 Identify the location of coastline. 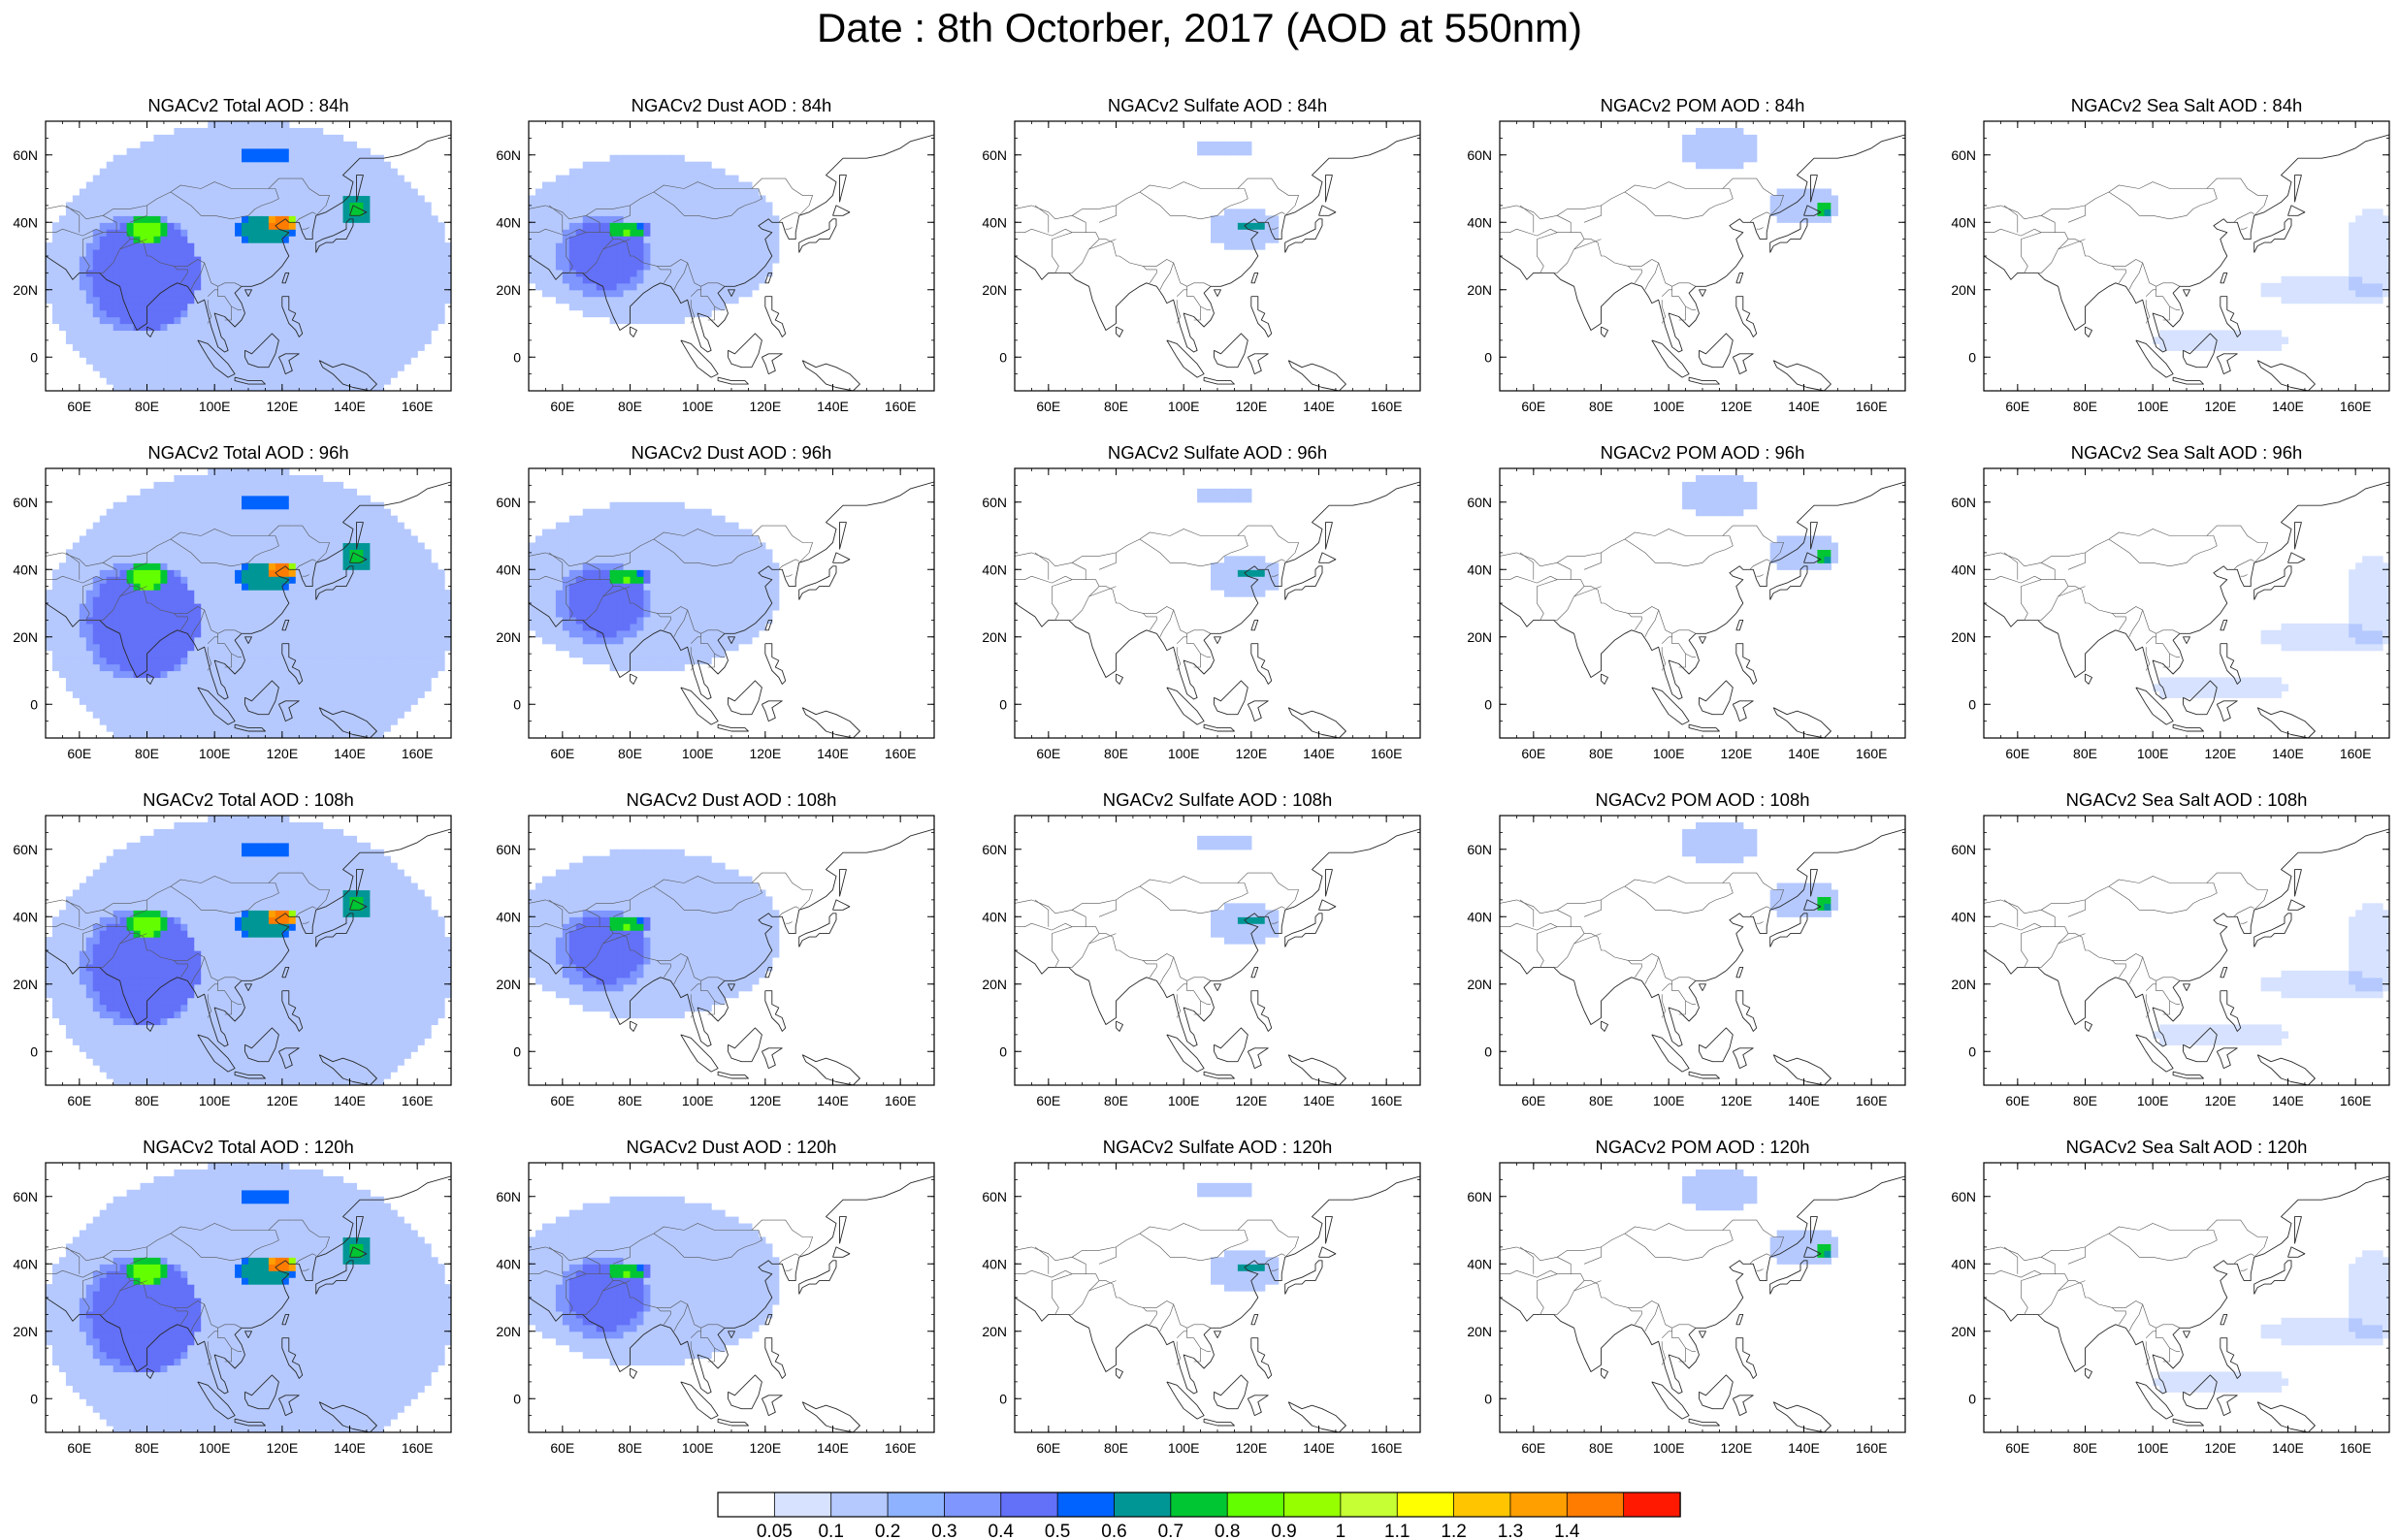
(2297, 211).